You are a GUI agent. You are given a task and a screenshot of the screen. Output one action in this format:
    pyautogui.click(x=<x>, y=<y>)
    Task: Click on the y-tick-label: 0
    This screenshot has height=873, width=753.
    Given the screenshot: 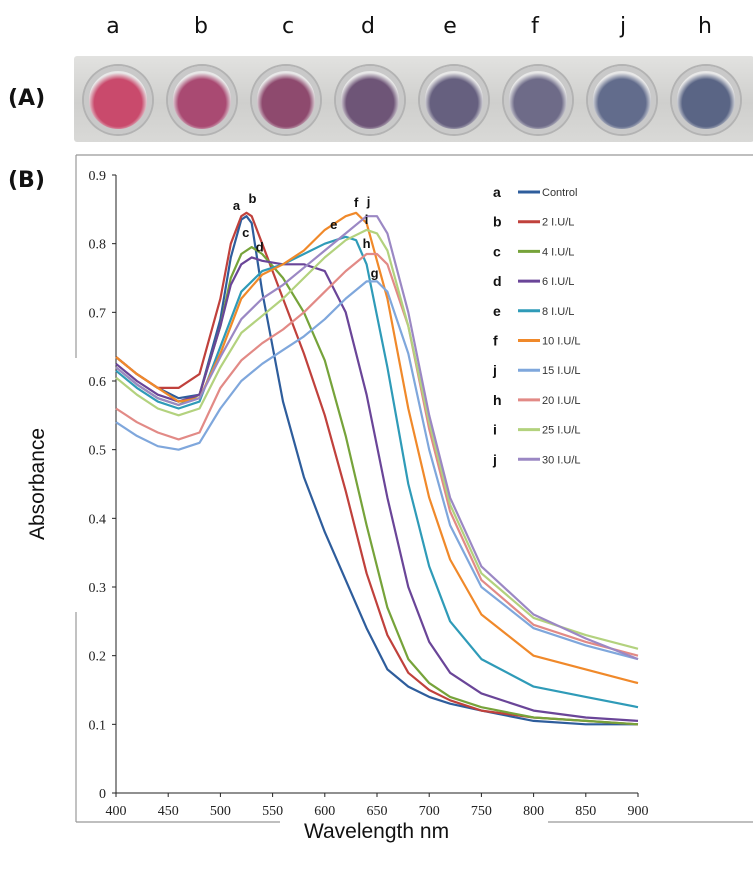 What is the action you would take?
    pyautogui.click(x=102, y=794)
    